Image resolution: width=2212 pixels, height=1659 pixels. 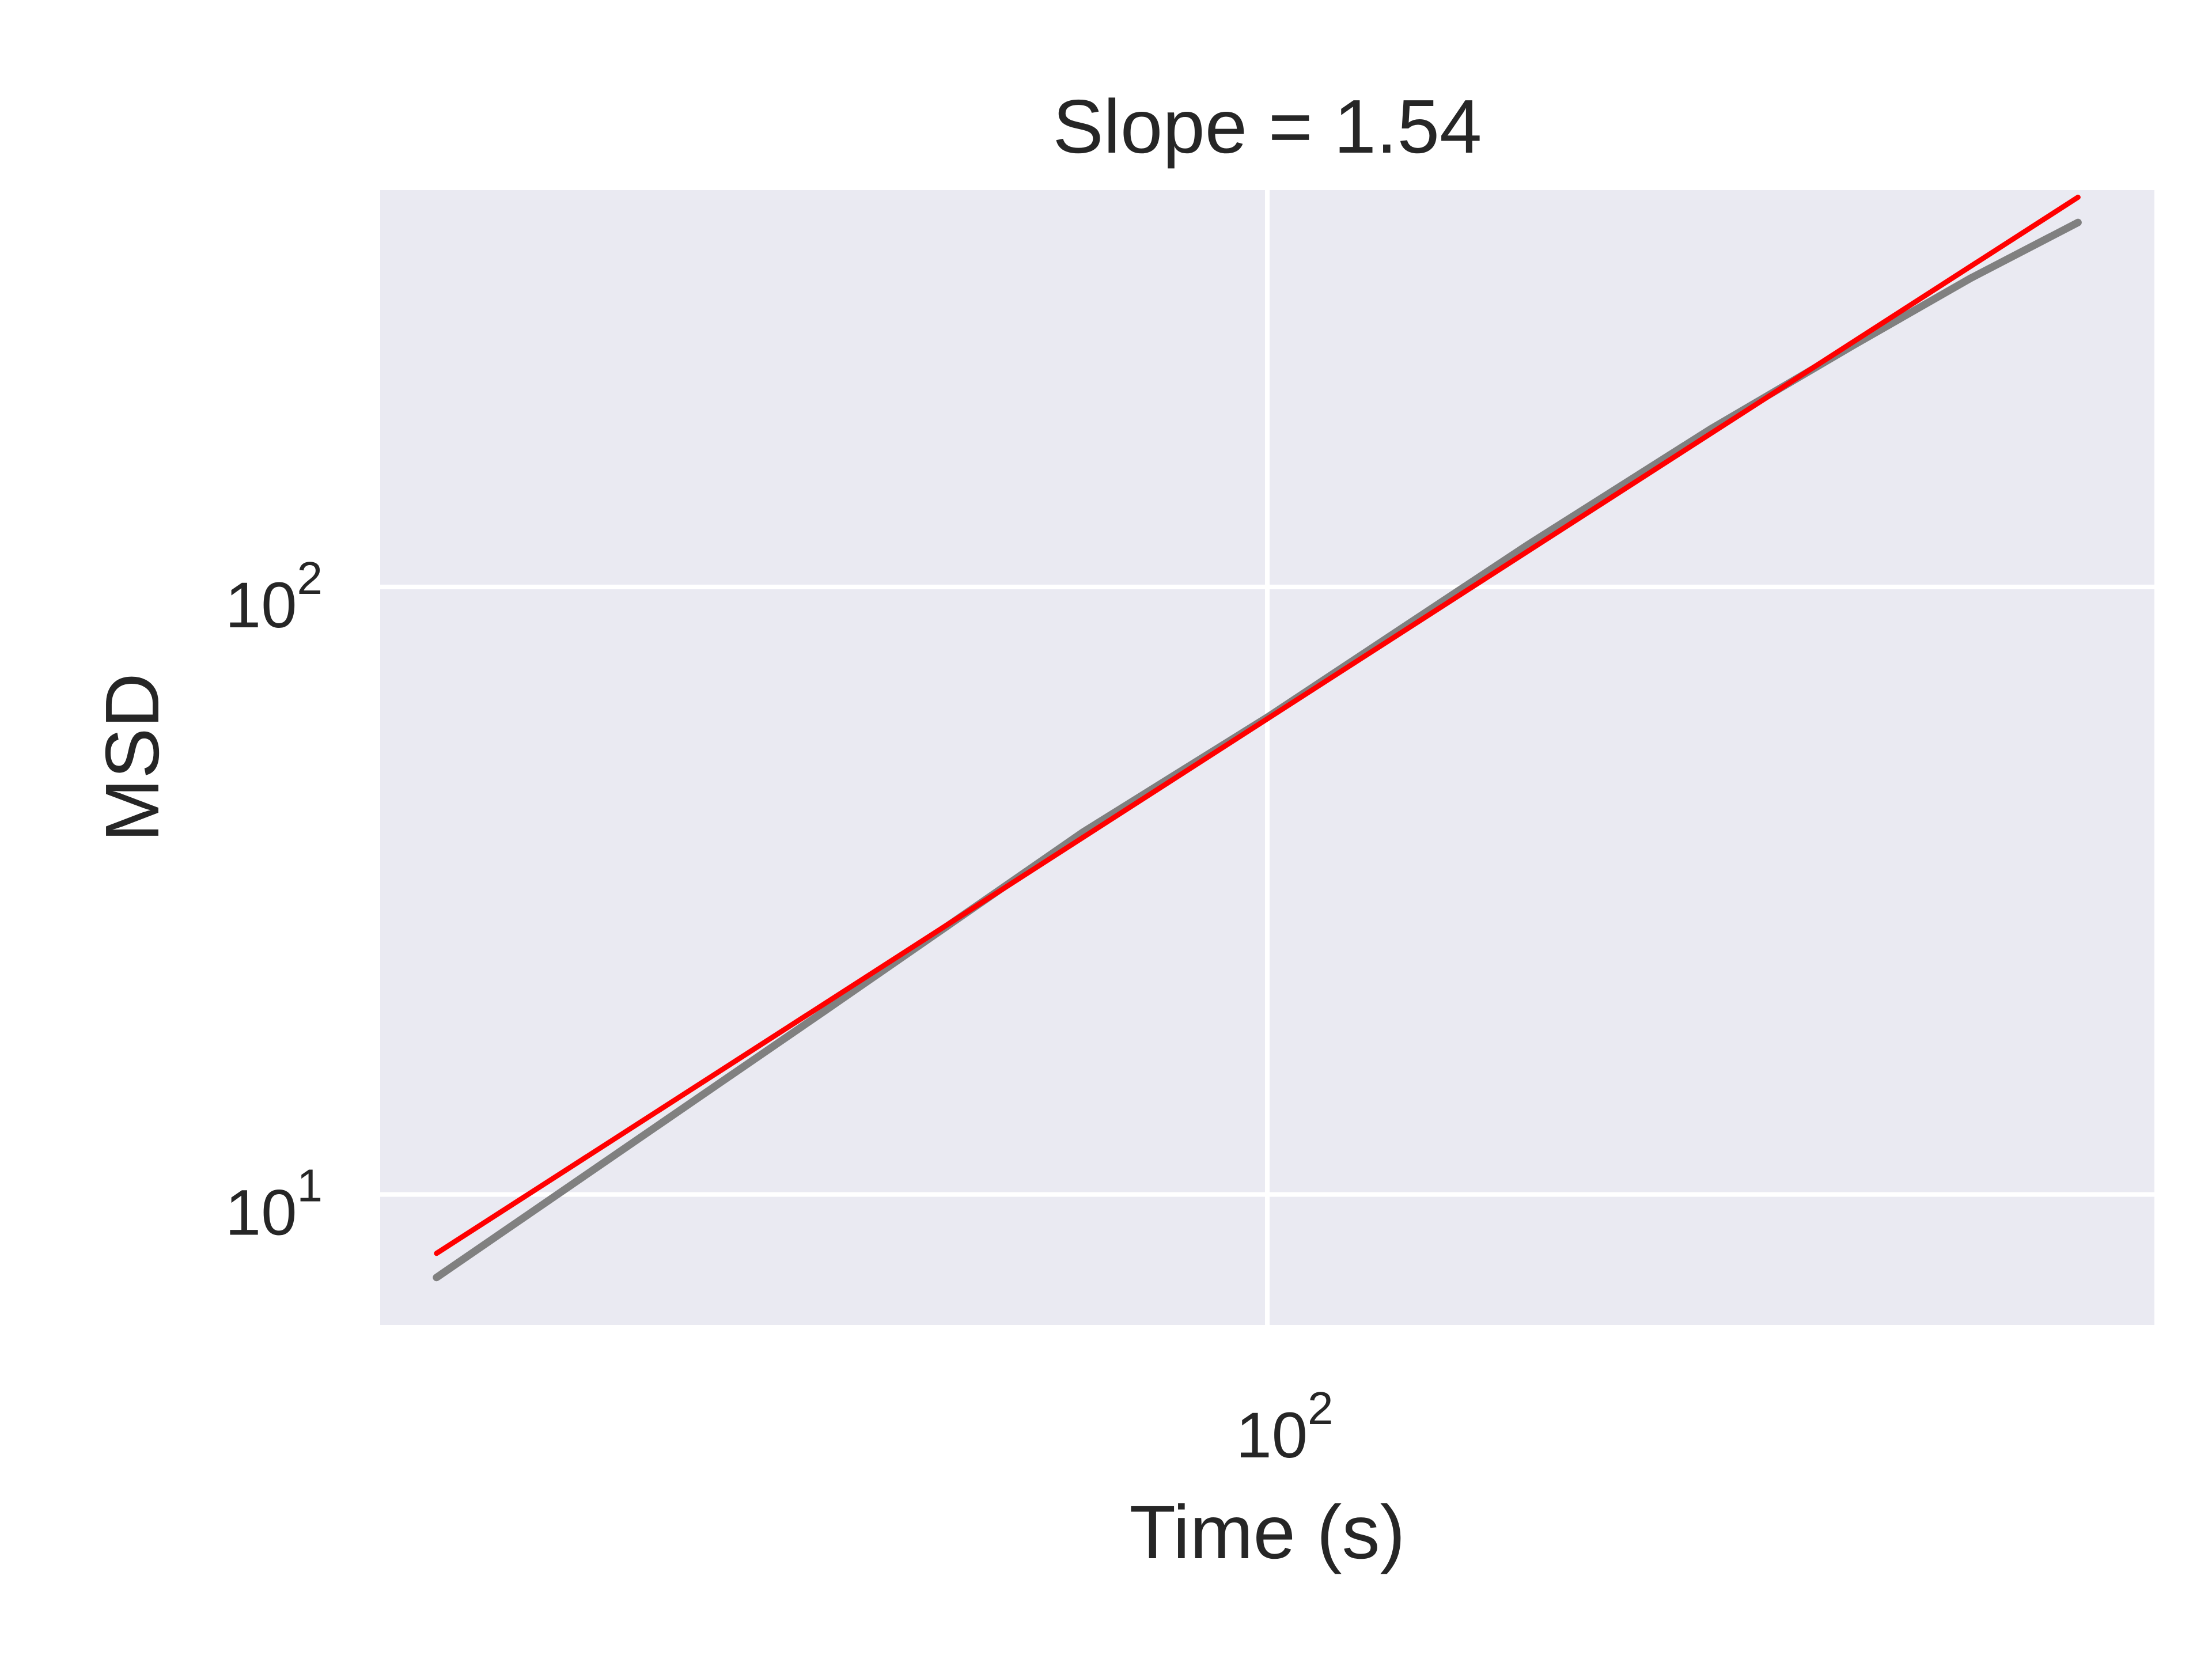 I want to click on x-axis-label: Time (s), so click(x=1267, y=1532).